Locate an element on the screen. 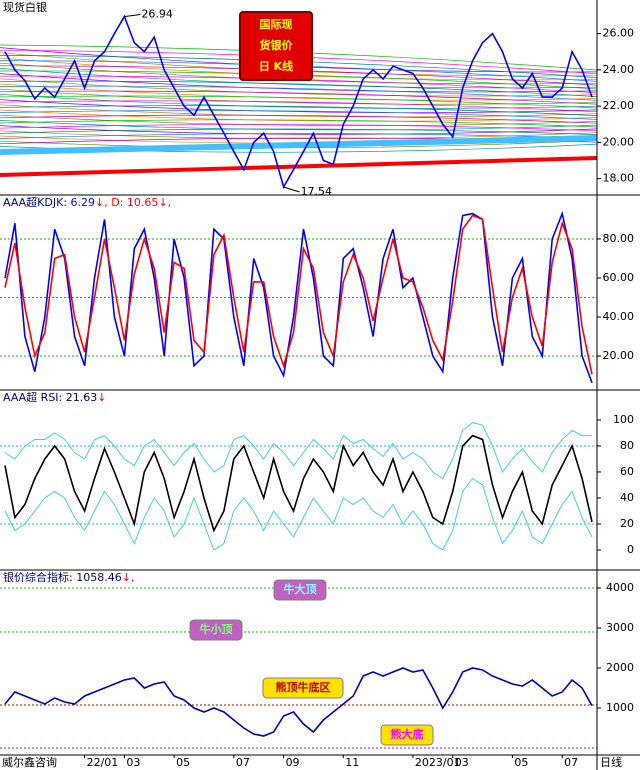 The image size is (640, 770). header-part: 银价综合指标: 1058.46 is located at coordinates (62, 577).